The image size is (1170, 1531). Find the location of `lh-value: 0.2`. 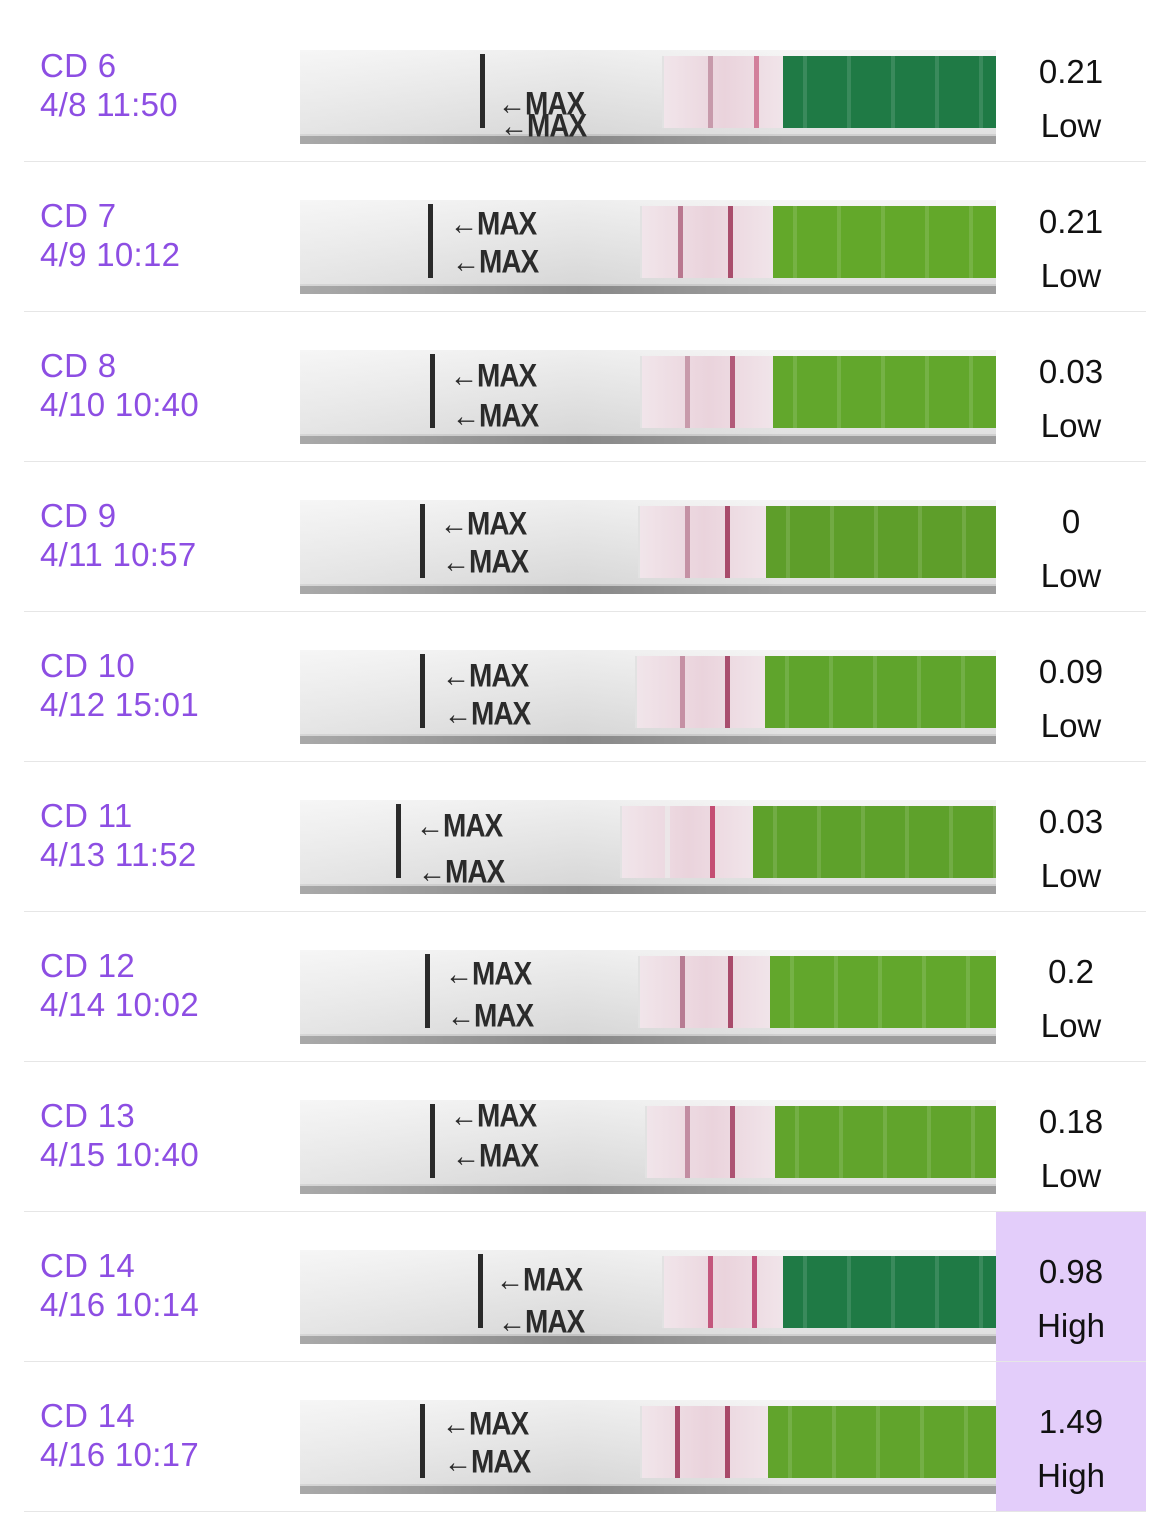

lh-value: 0.2 is located at coordinates (1071, 971).